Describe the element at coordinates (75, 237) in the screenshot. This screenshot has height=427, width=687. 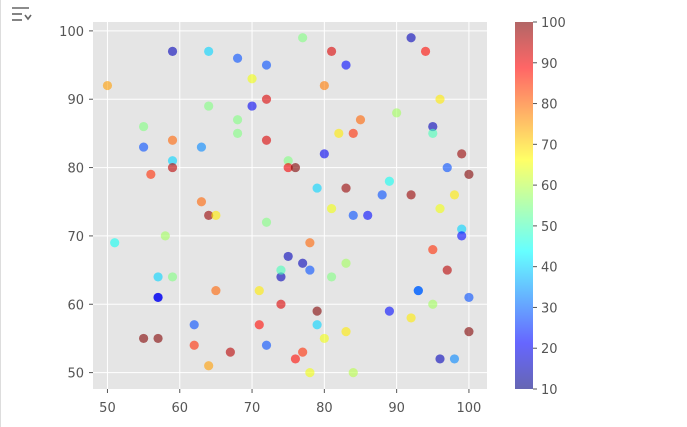
I see `y-tick-label: 70` at that location.